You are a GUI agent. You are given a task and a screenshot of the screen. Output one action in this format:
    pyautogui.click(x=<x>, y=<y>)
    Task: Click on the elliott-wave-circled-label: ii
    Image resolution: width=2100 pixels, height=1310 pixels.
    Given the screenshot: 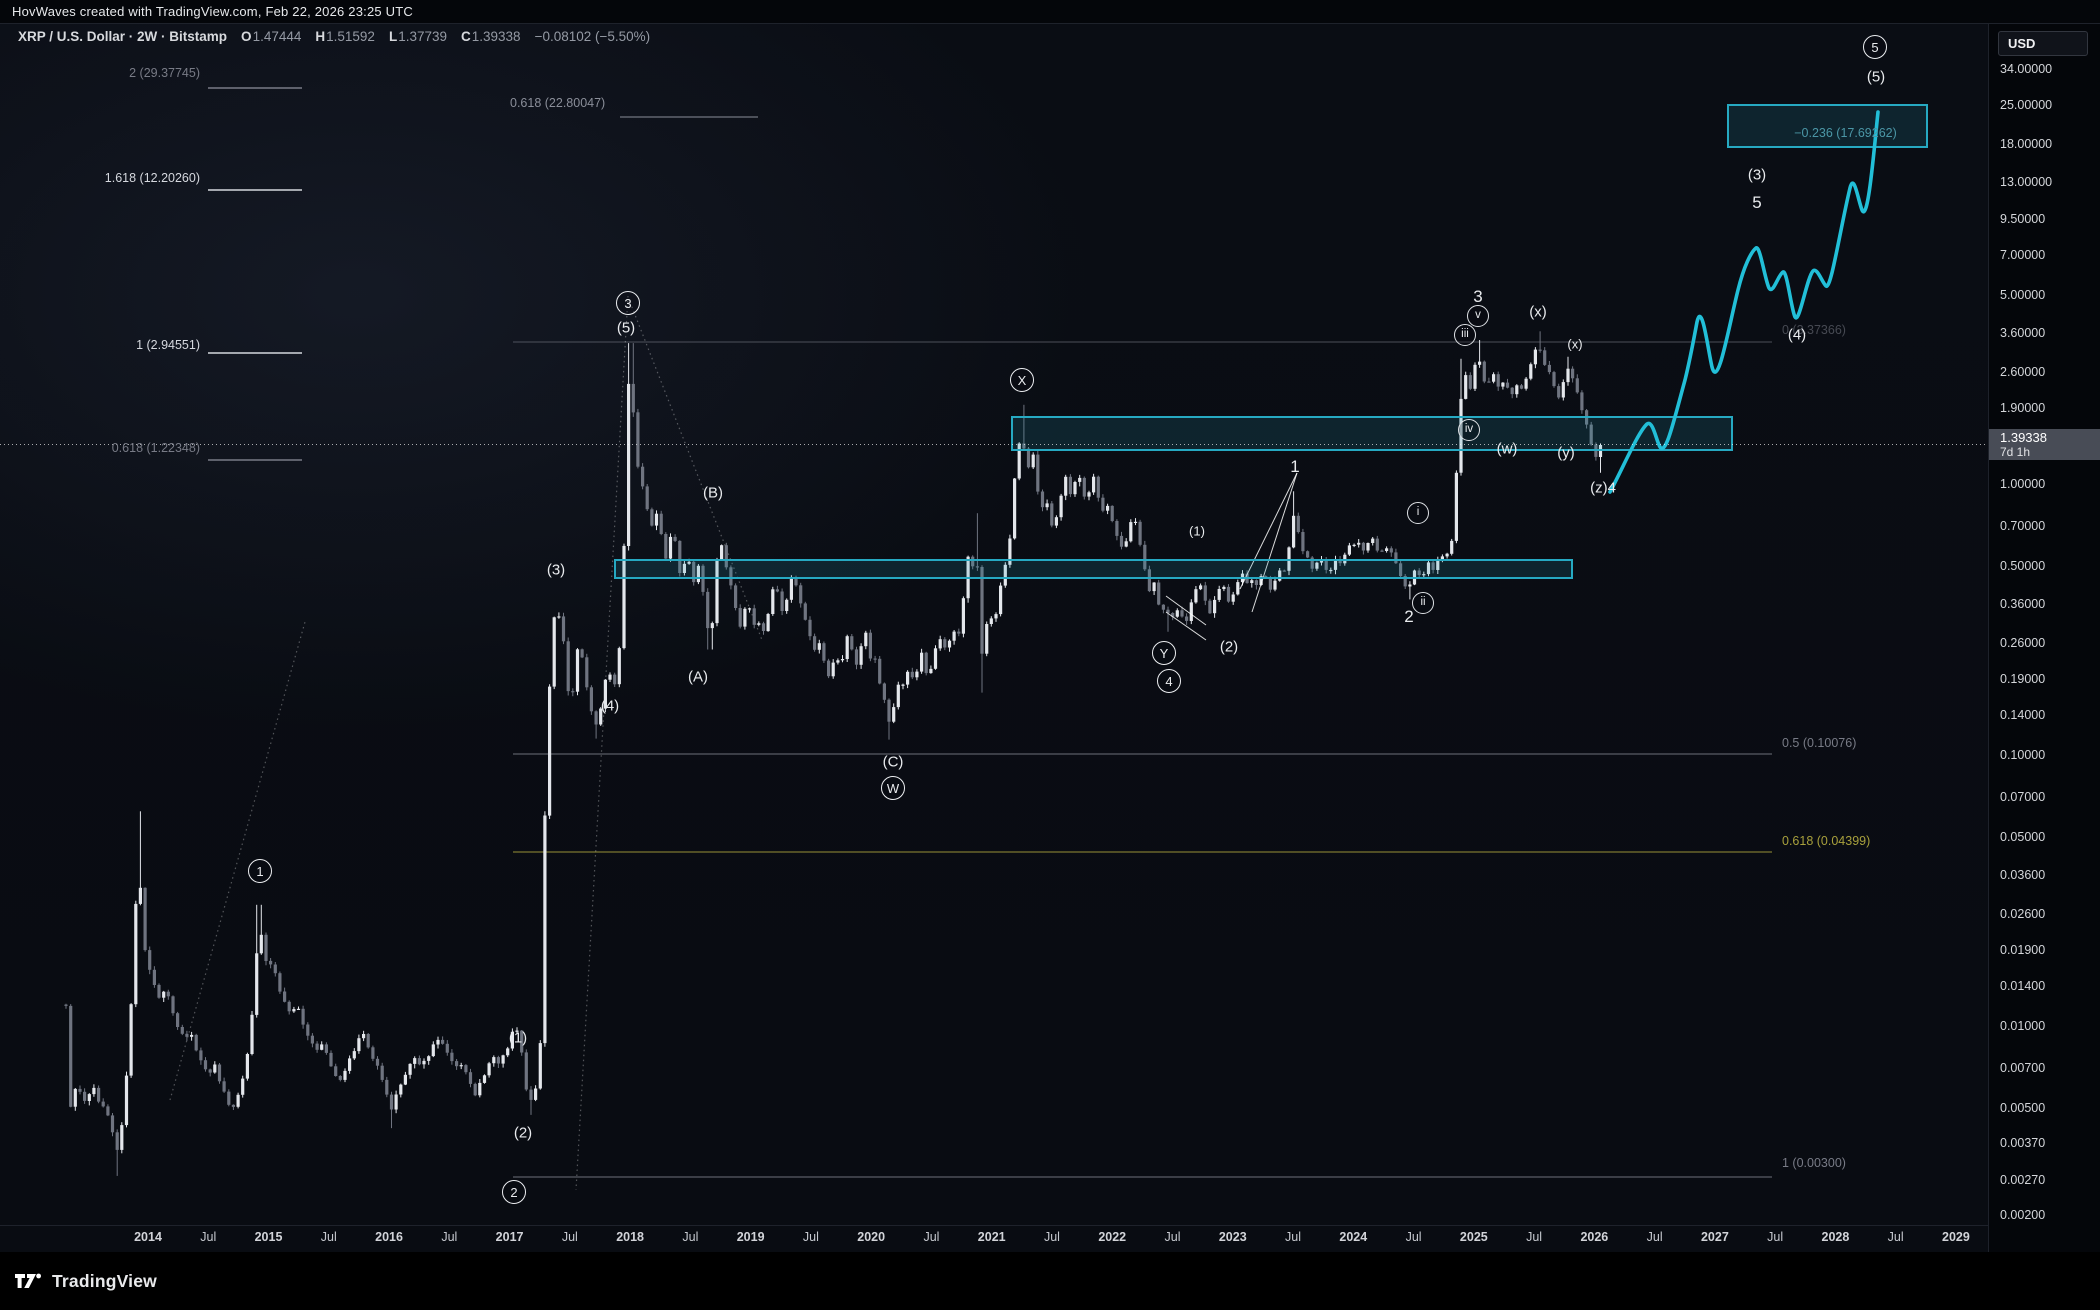 What is the action you would take?
    pyautogui.click(x=1423, y=603)
    